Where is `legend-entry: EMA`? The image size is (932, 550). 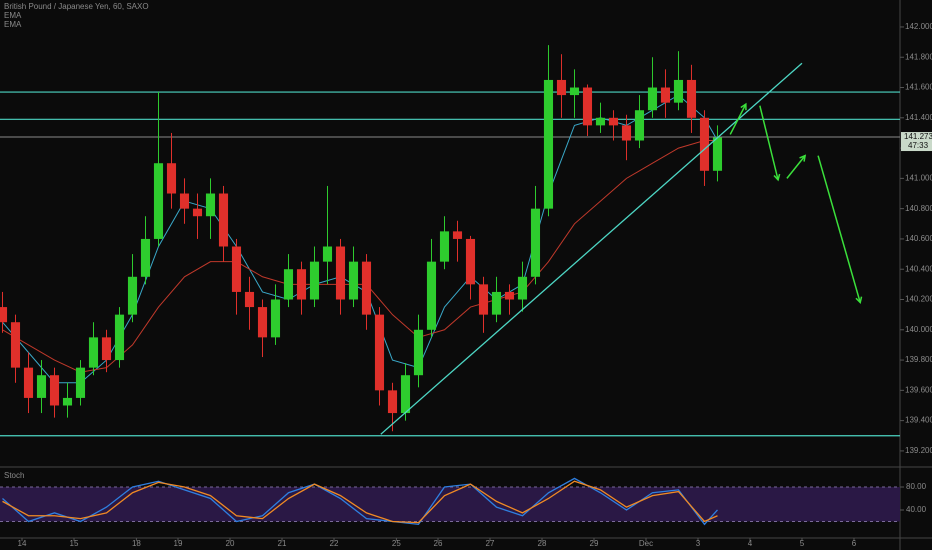
legend-entry: EMA is located at coordinates (13, 15).